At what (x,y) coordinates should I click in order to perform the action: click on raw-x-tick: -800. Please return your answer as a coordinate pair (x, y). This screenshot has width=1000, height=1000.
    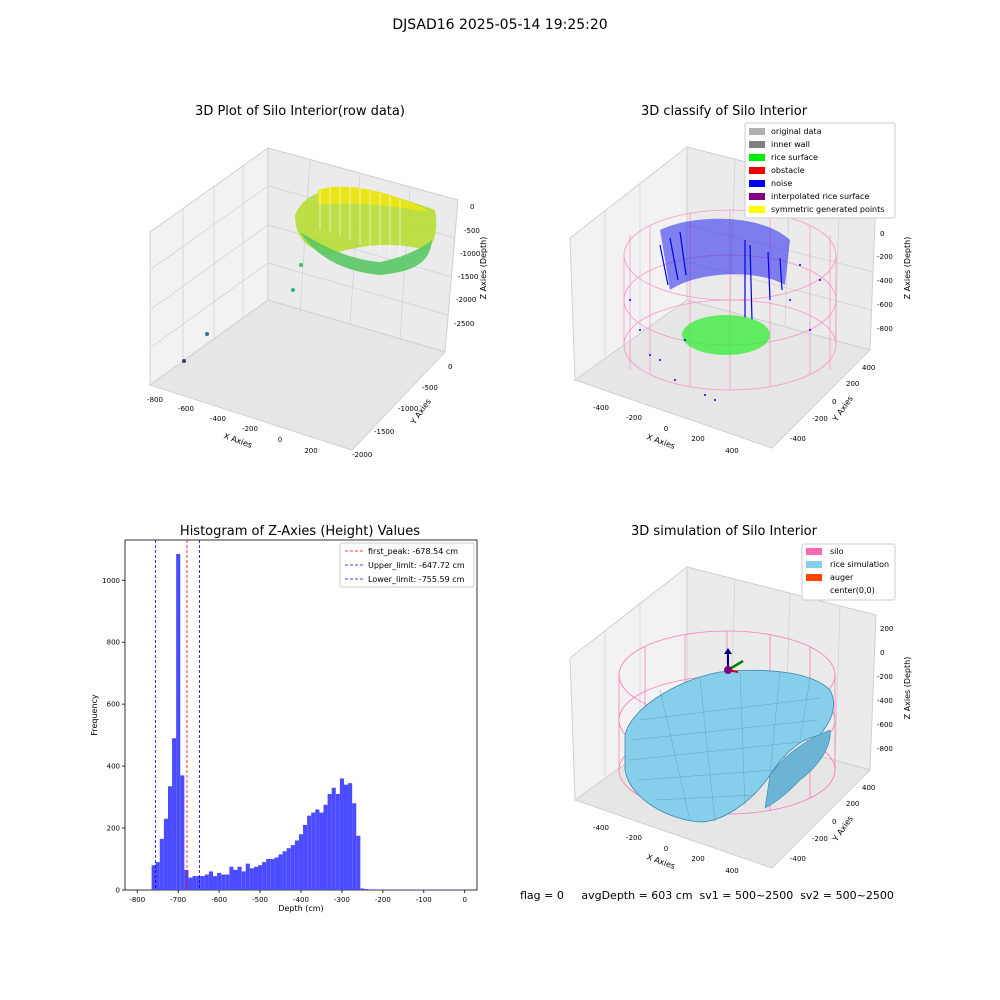
    Looking at the image, I should click on (155, 400).